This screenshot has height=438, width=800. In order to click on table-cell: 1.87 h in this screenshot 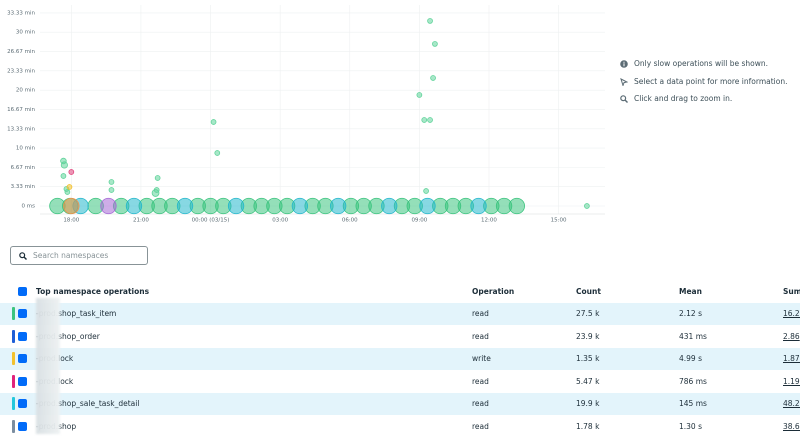, I will do `click(791, 359)`.